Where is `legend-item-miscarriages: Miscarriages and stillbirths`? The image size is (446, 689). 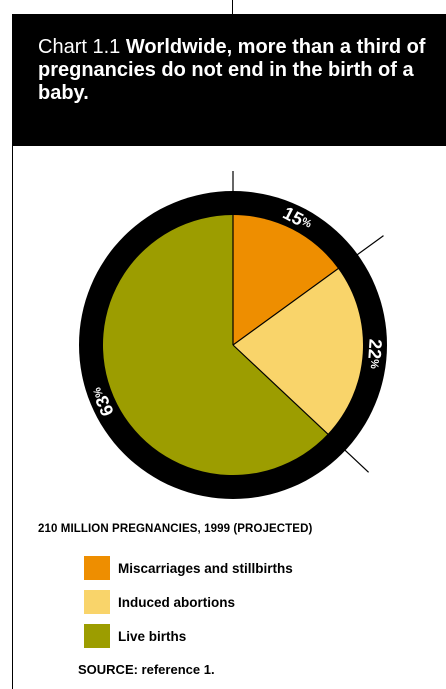
legend-item-miscarriages: Miscarriages and stillbirths is located at coordinates (188, 568).